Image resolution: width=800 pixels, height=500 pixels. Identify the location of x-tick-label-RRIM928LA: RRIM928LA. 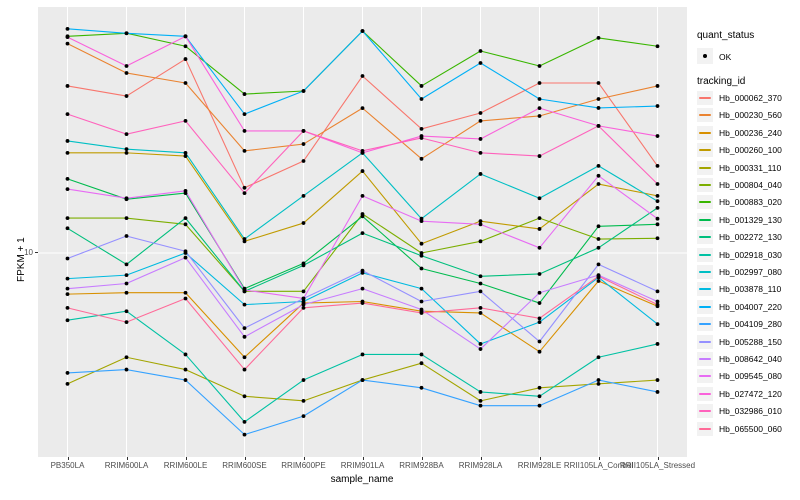
(480, 465).